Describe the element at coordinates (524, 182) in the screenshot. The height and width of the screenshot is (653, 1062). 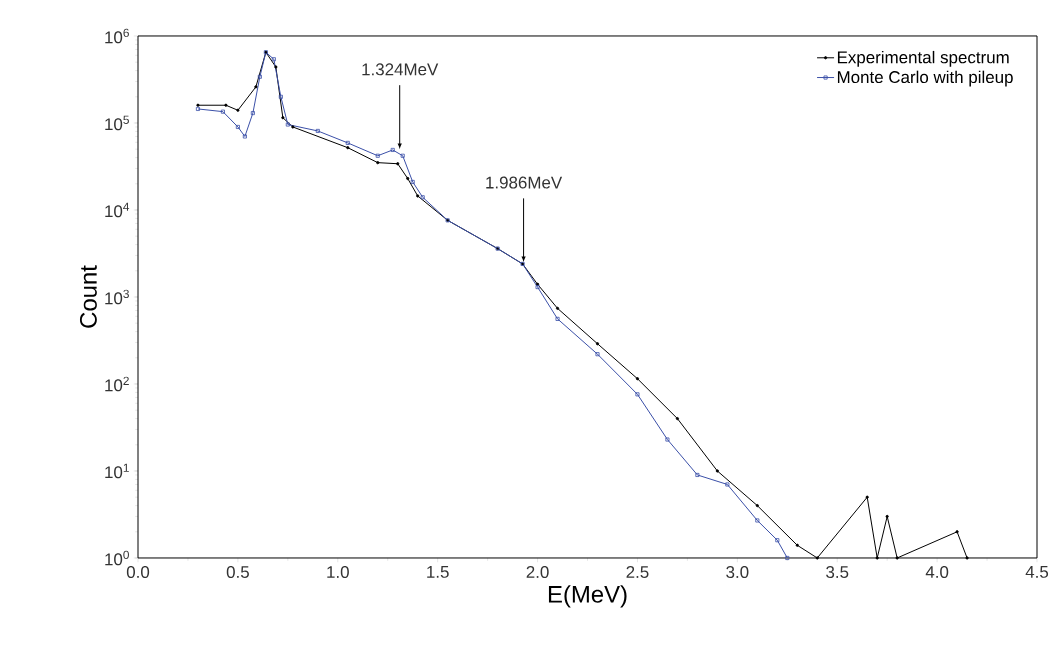
I see `annotation: 1.986MeV` at that location.